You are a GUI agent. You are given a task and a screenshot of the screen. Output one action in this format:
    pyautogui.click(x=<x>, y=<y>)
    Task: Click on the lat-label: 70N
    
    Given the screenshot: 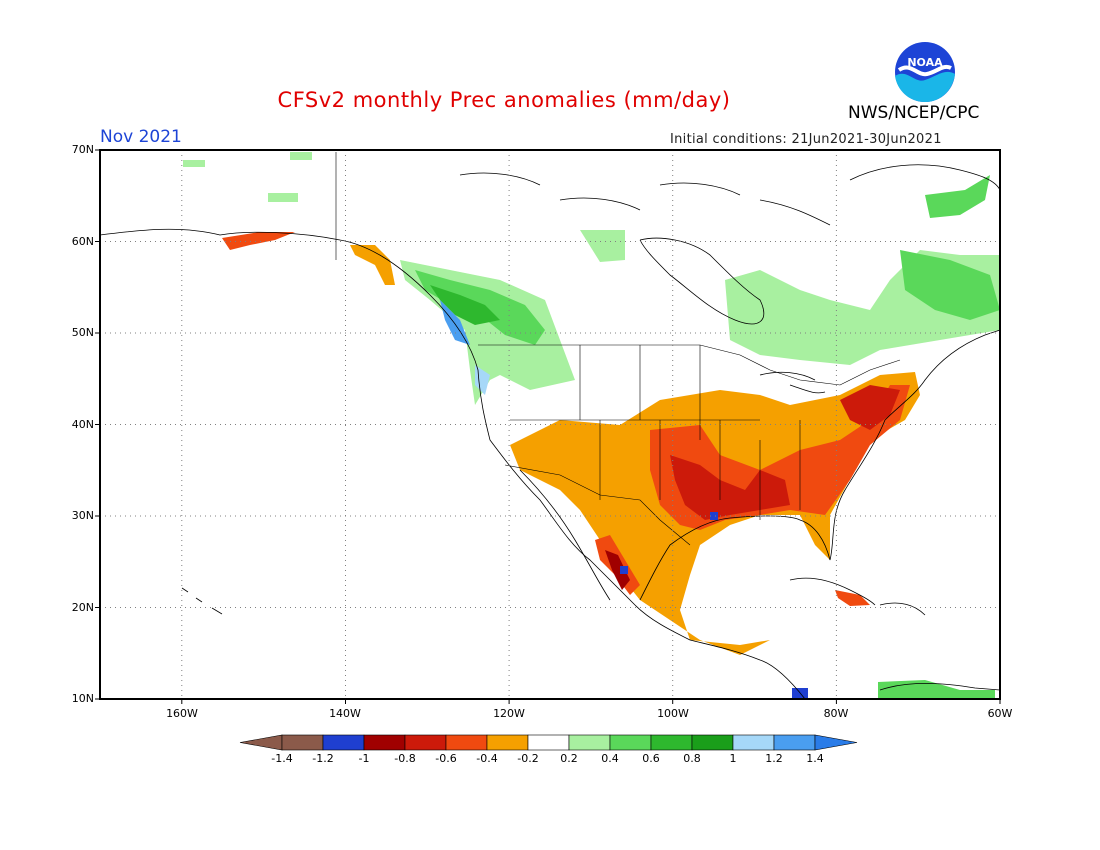 What is the action you would take?
    pyautogui.click(x=82, y=149)
    